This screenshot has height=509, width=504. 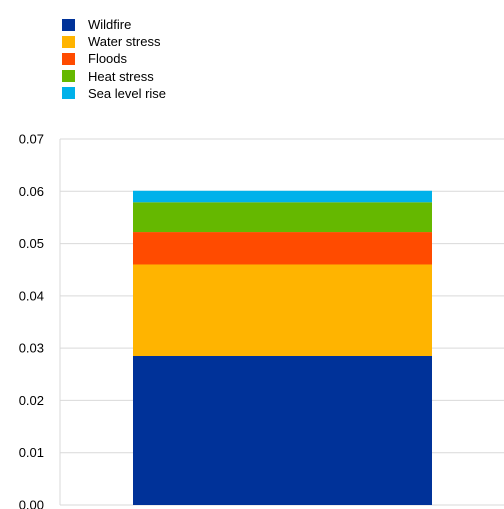 I want to click on legend-item: Floods, so click(x=114, y=58).